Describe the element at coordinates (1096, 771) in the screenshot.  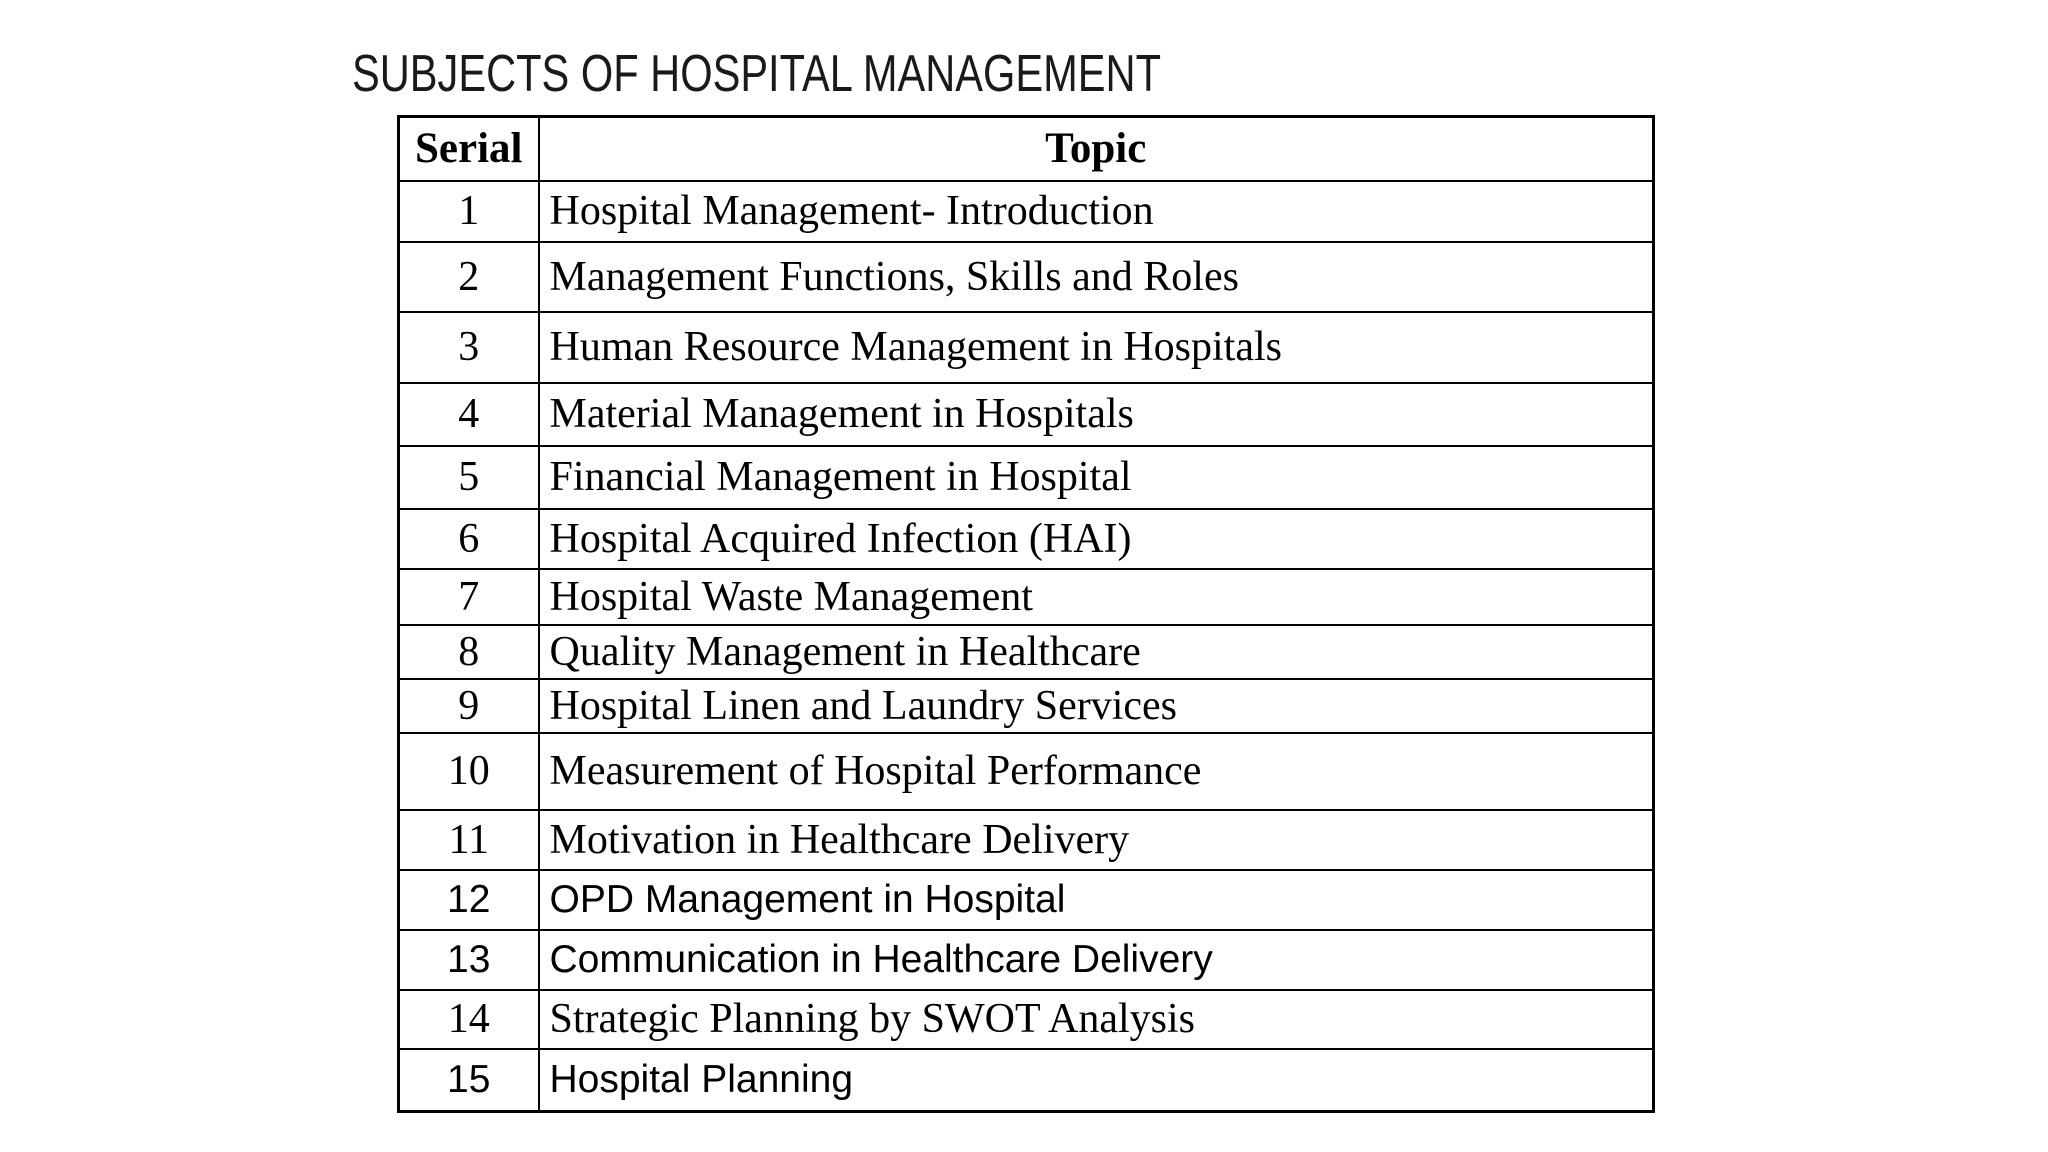
I see `topic-cell: Measurement of Hospital Performance` at that location.